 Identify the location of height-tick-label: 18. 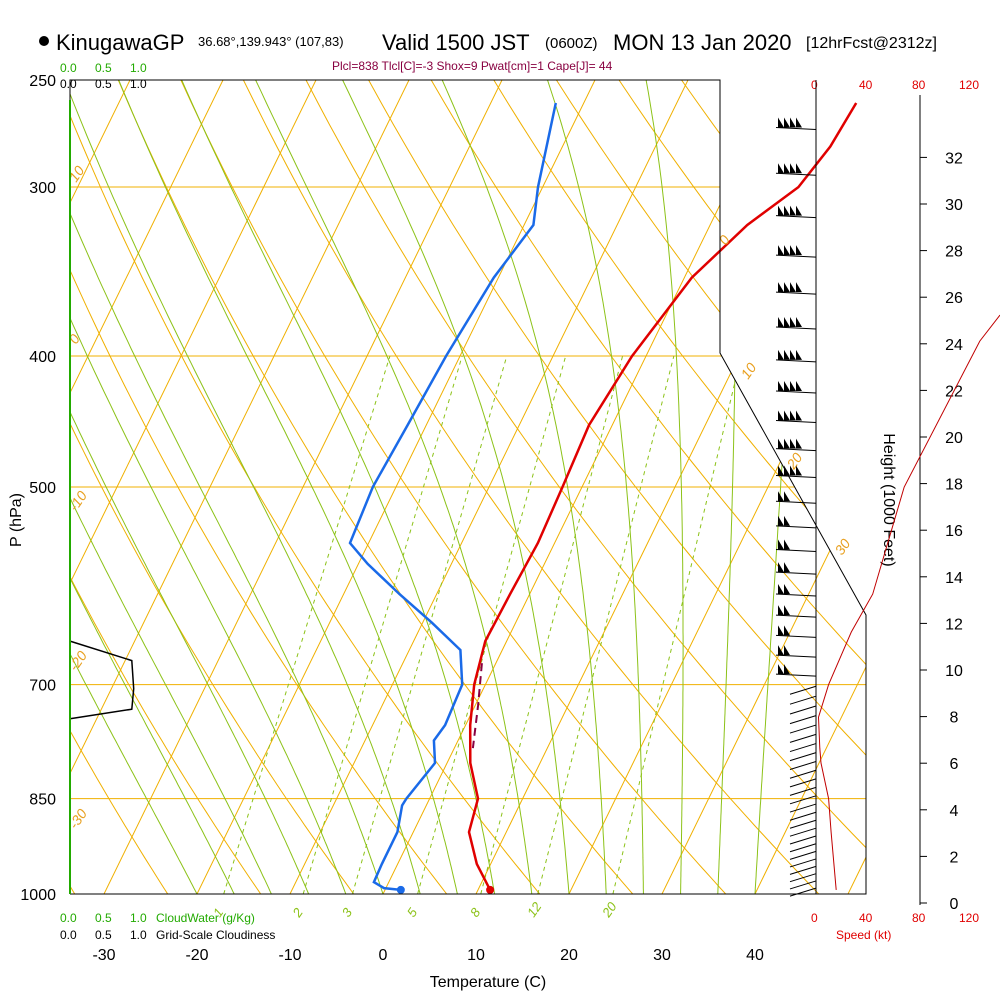
(954, 485).